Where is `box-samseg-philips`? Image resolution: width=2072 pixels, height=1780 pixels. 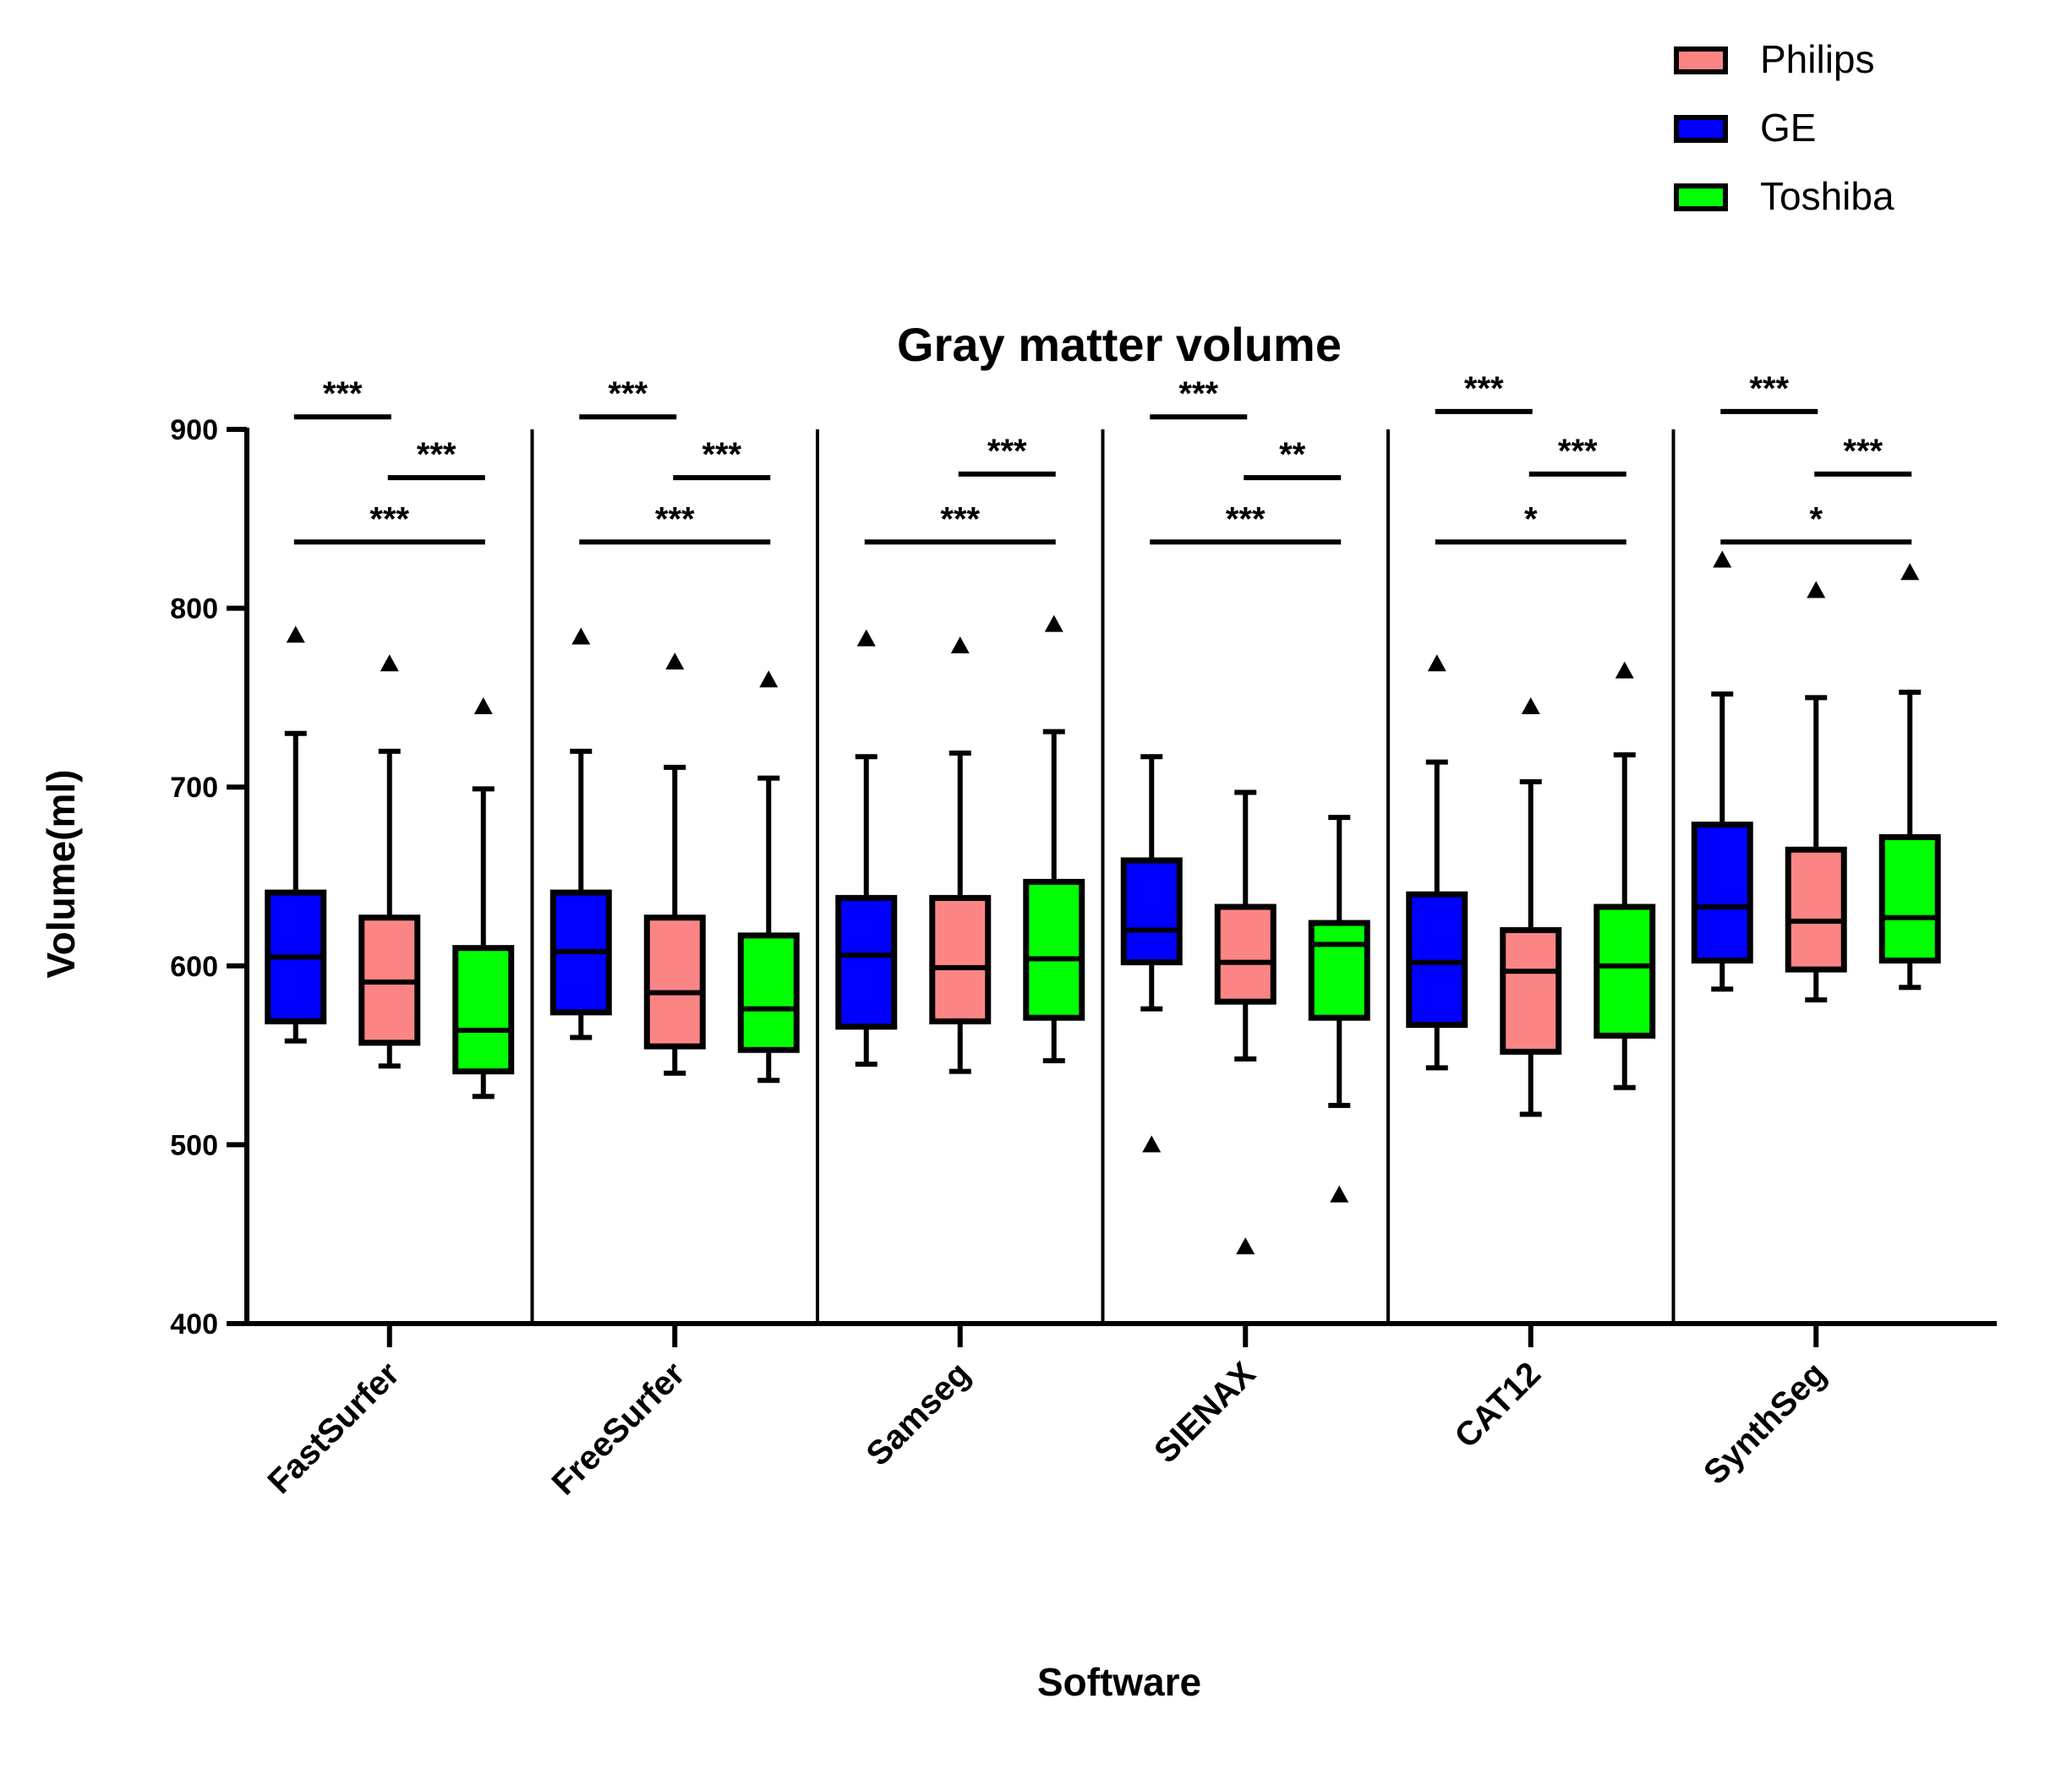
box-samseg-philips is located at coordinates (961, 855).